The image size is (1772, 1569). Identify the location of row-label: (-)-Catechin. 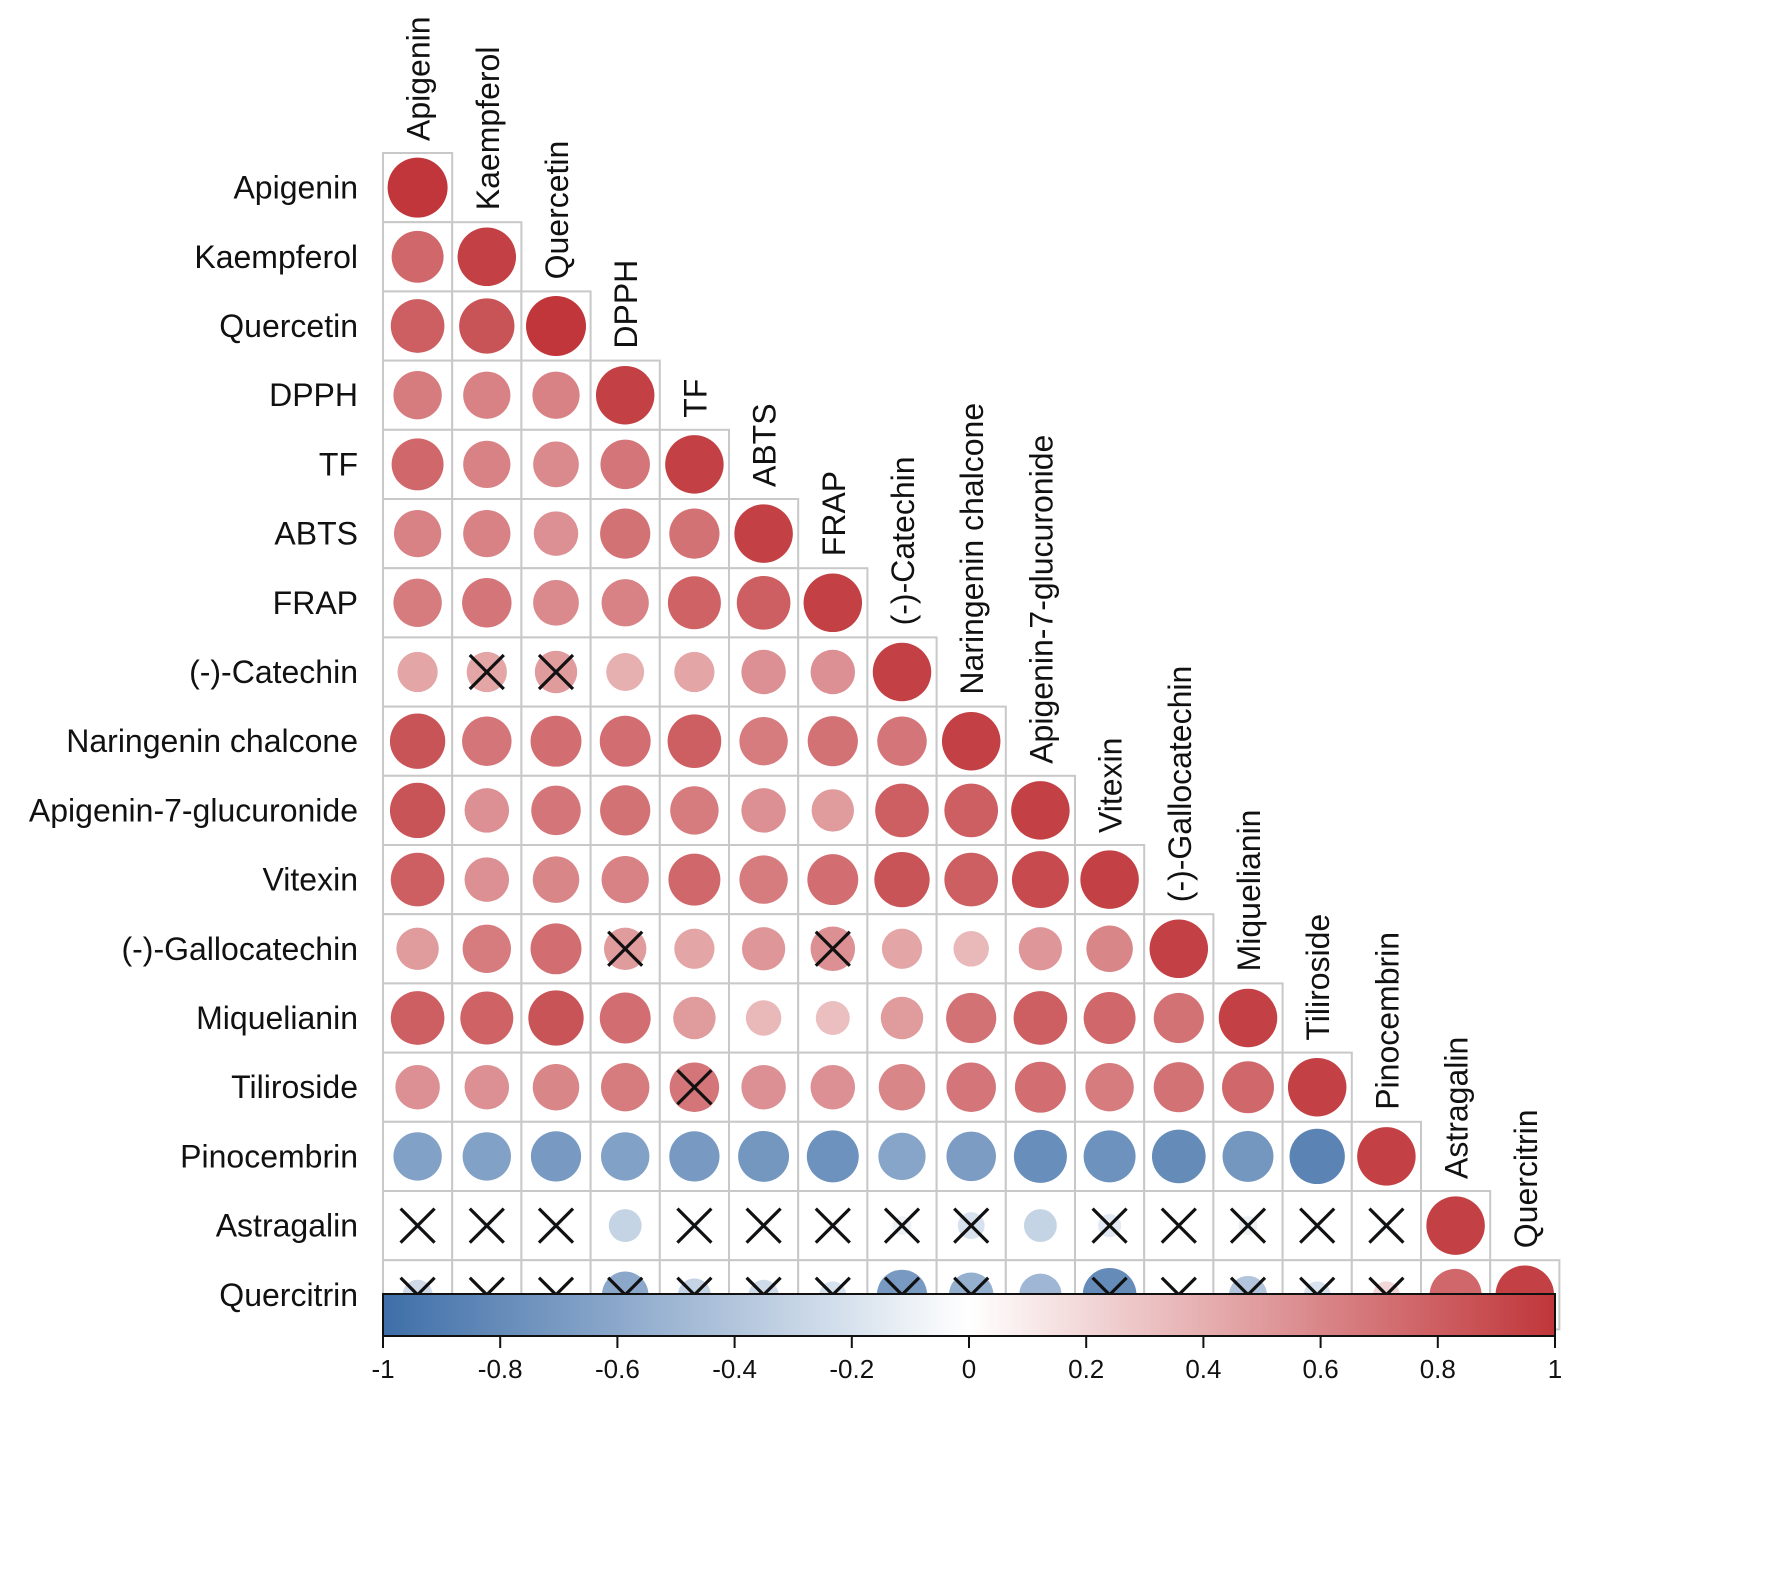
(273, 672).